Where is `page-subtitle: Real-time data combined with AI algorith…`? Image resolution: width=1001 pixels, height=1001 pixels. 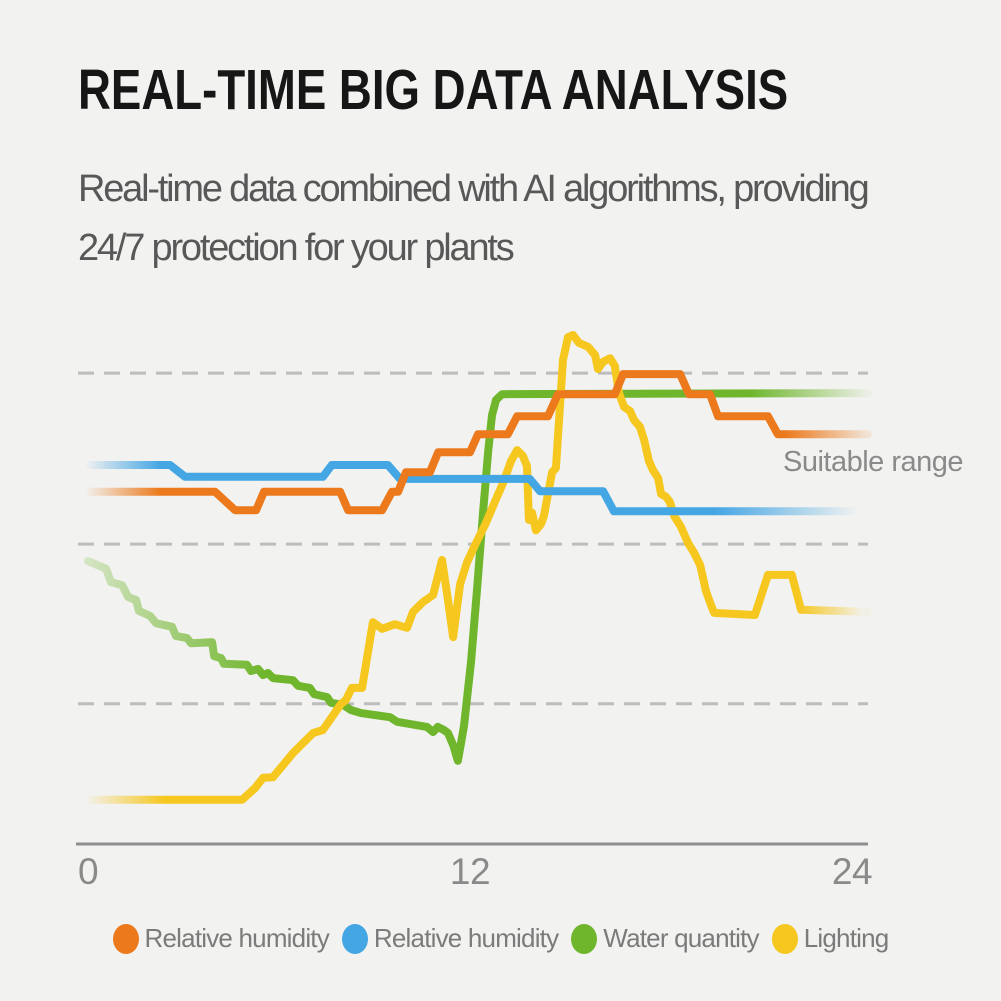 page-subtitle: Real-time data combined with AI algorith… is located at coordinates (474, 219).